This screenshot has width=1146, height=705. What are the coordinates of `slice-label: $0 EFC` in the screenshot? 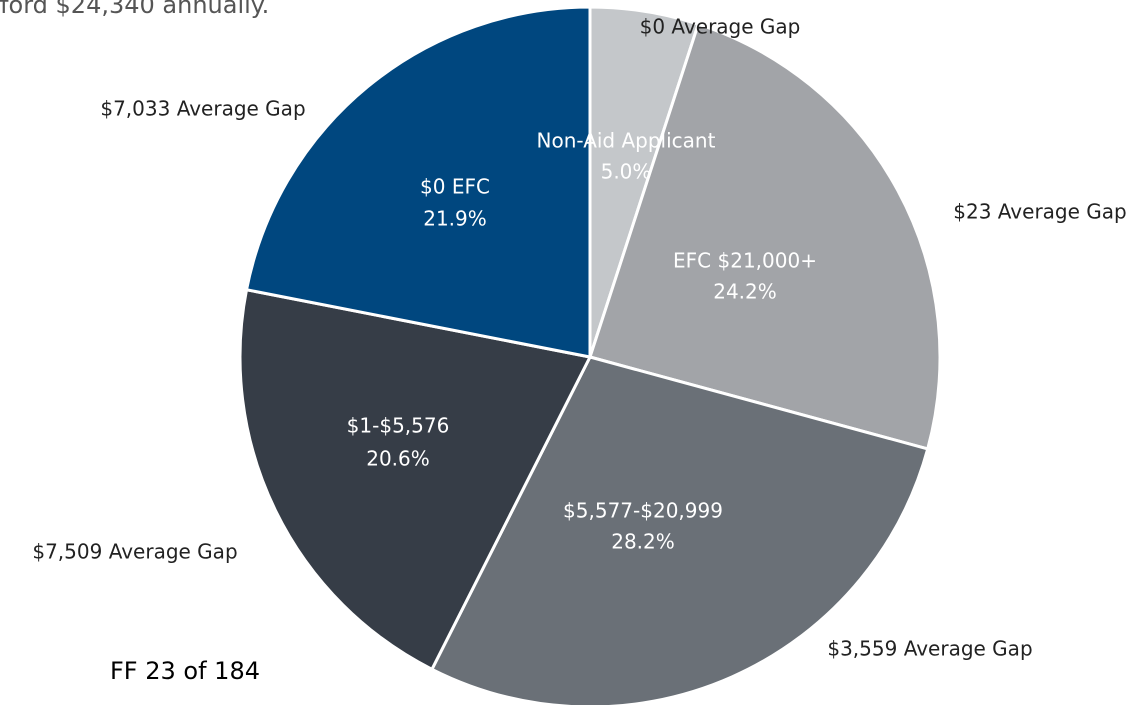 It's located at (455, 187).